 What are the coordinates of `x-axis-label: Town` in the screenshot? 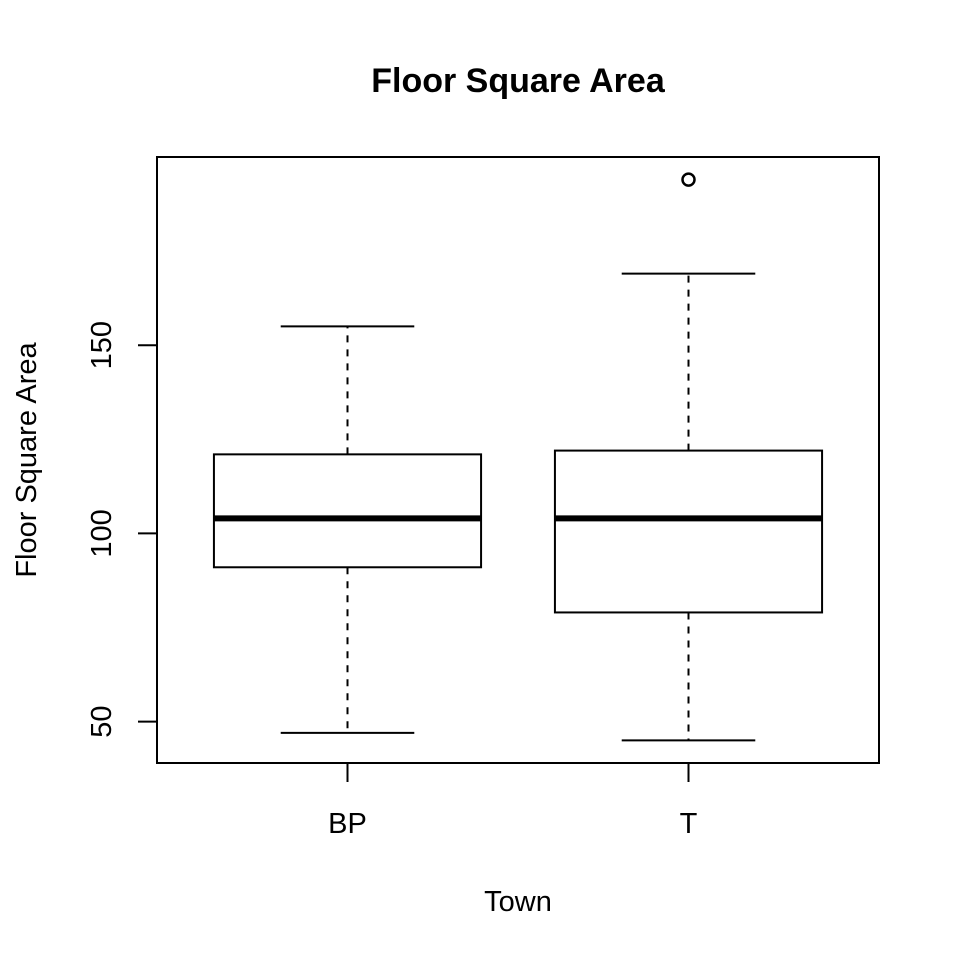 It's located at (518, 902).